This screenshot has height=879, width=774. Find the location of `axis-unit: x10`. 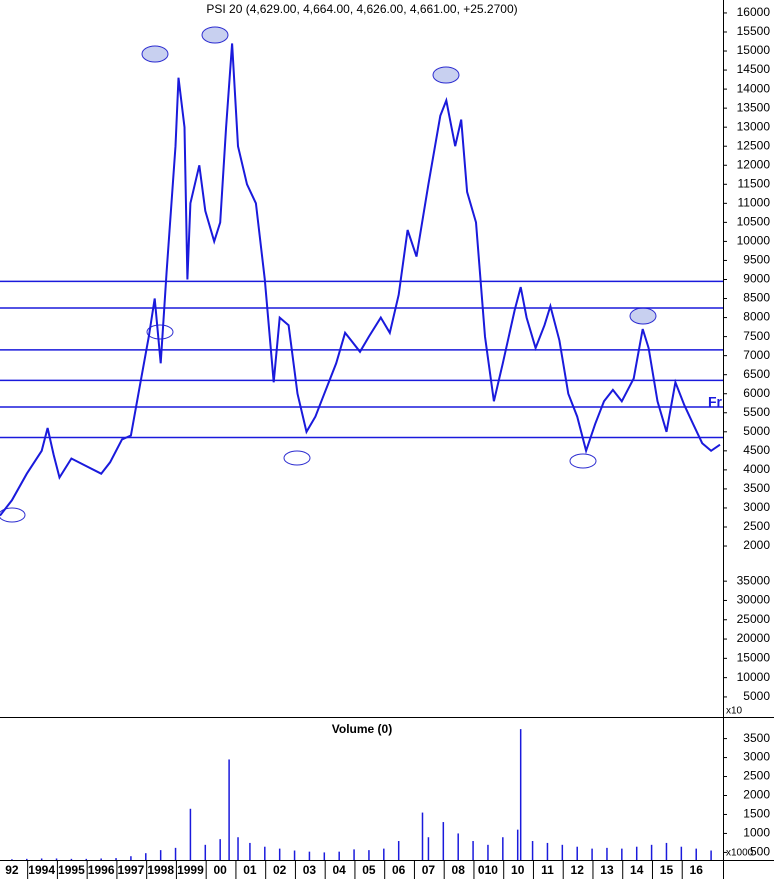

axis-unit: x10 is located at coordinates (734, 711).